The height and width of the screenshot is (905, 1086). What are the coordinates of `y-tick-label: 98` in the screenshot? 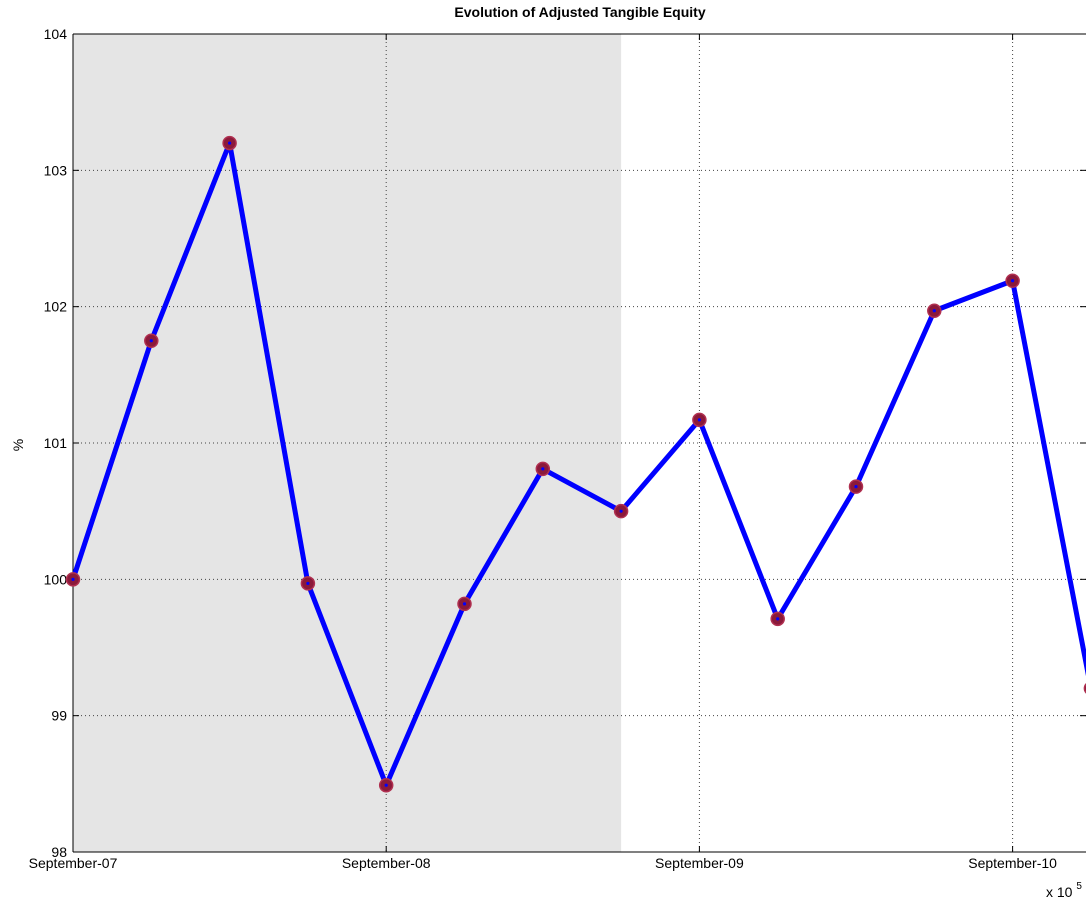 It's located at (59, 852).